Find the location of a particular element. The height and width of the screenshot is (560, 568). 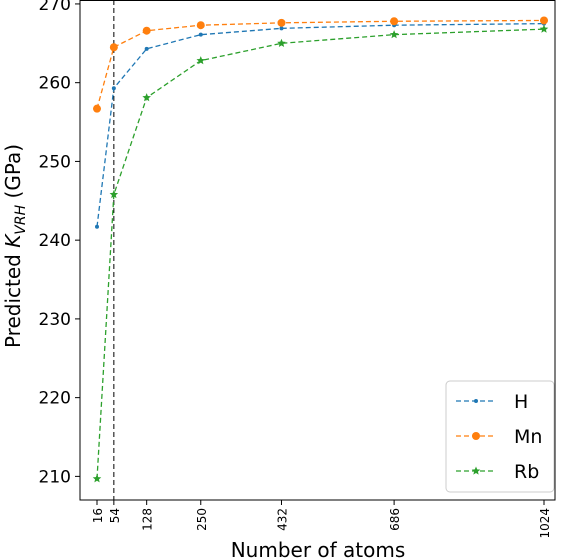

legend-item-mn: Mn is located at coordinates (499, 437).